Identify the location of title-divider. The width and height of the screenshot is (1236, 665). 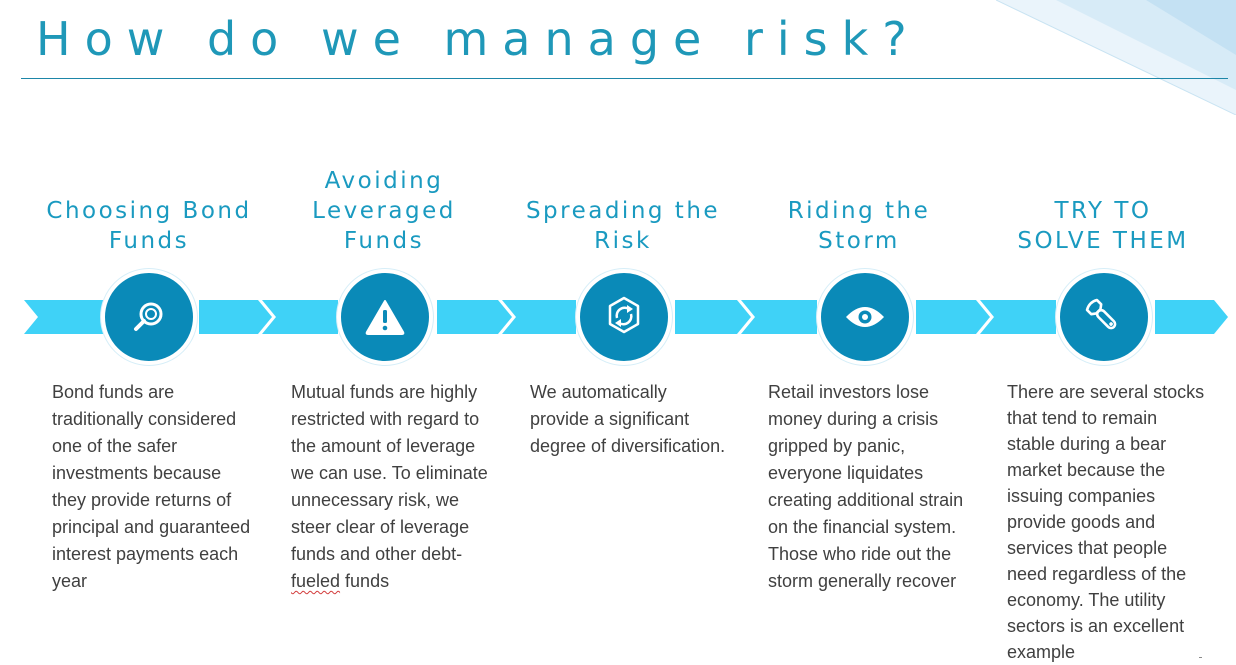
(624, 78).